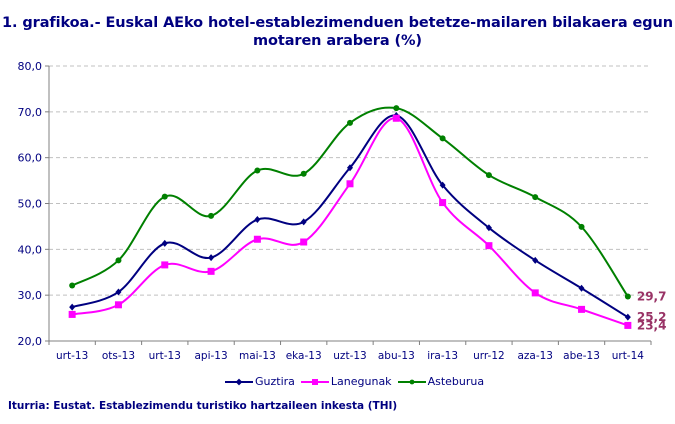  I want to click on end-value-label: 23,4, so click(652, 325).